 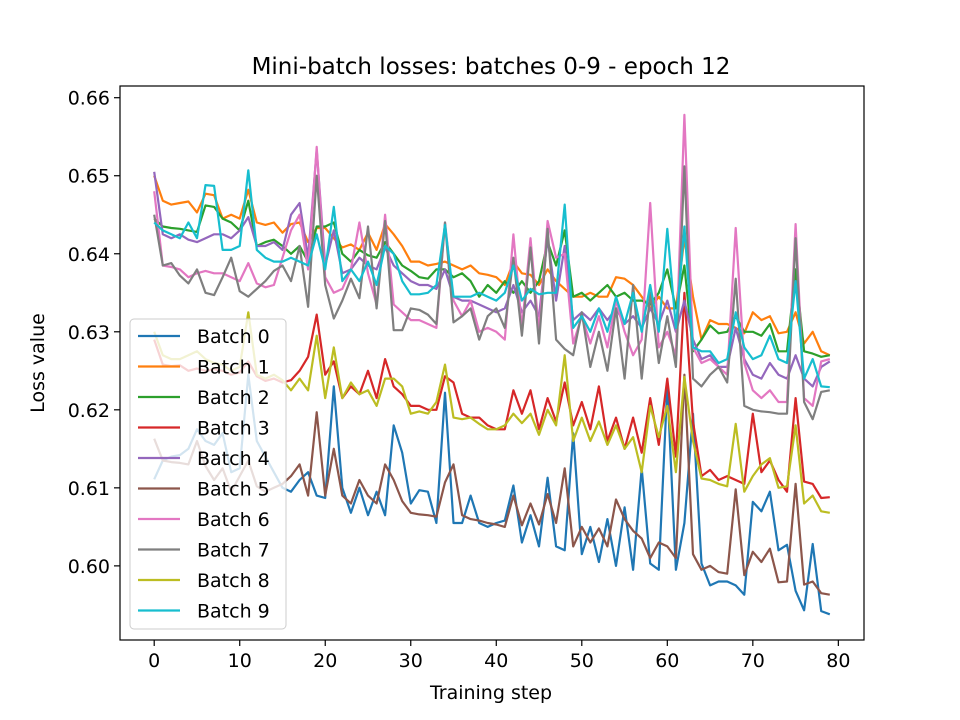 What do you see at coordinates (582, 661) in the screenshot?
I see `x-tick-label: 50` at bounding box center [582, 661].